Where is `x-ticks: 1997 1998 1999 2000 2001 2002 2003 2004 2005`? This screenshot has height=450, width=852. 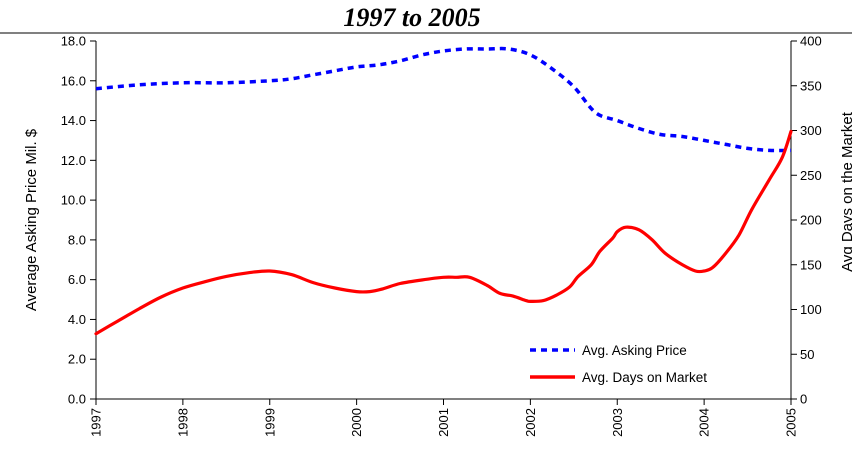
x-ticks: 1997 1998 1999 2000 2001 2002 2003 2004 2005 is located at coordinates (444, 418).